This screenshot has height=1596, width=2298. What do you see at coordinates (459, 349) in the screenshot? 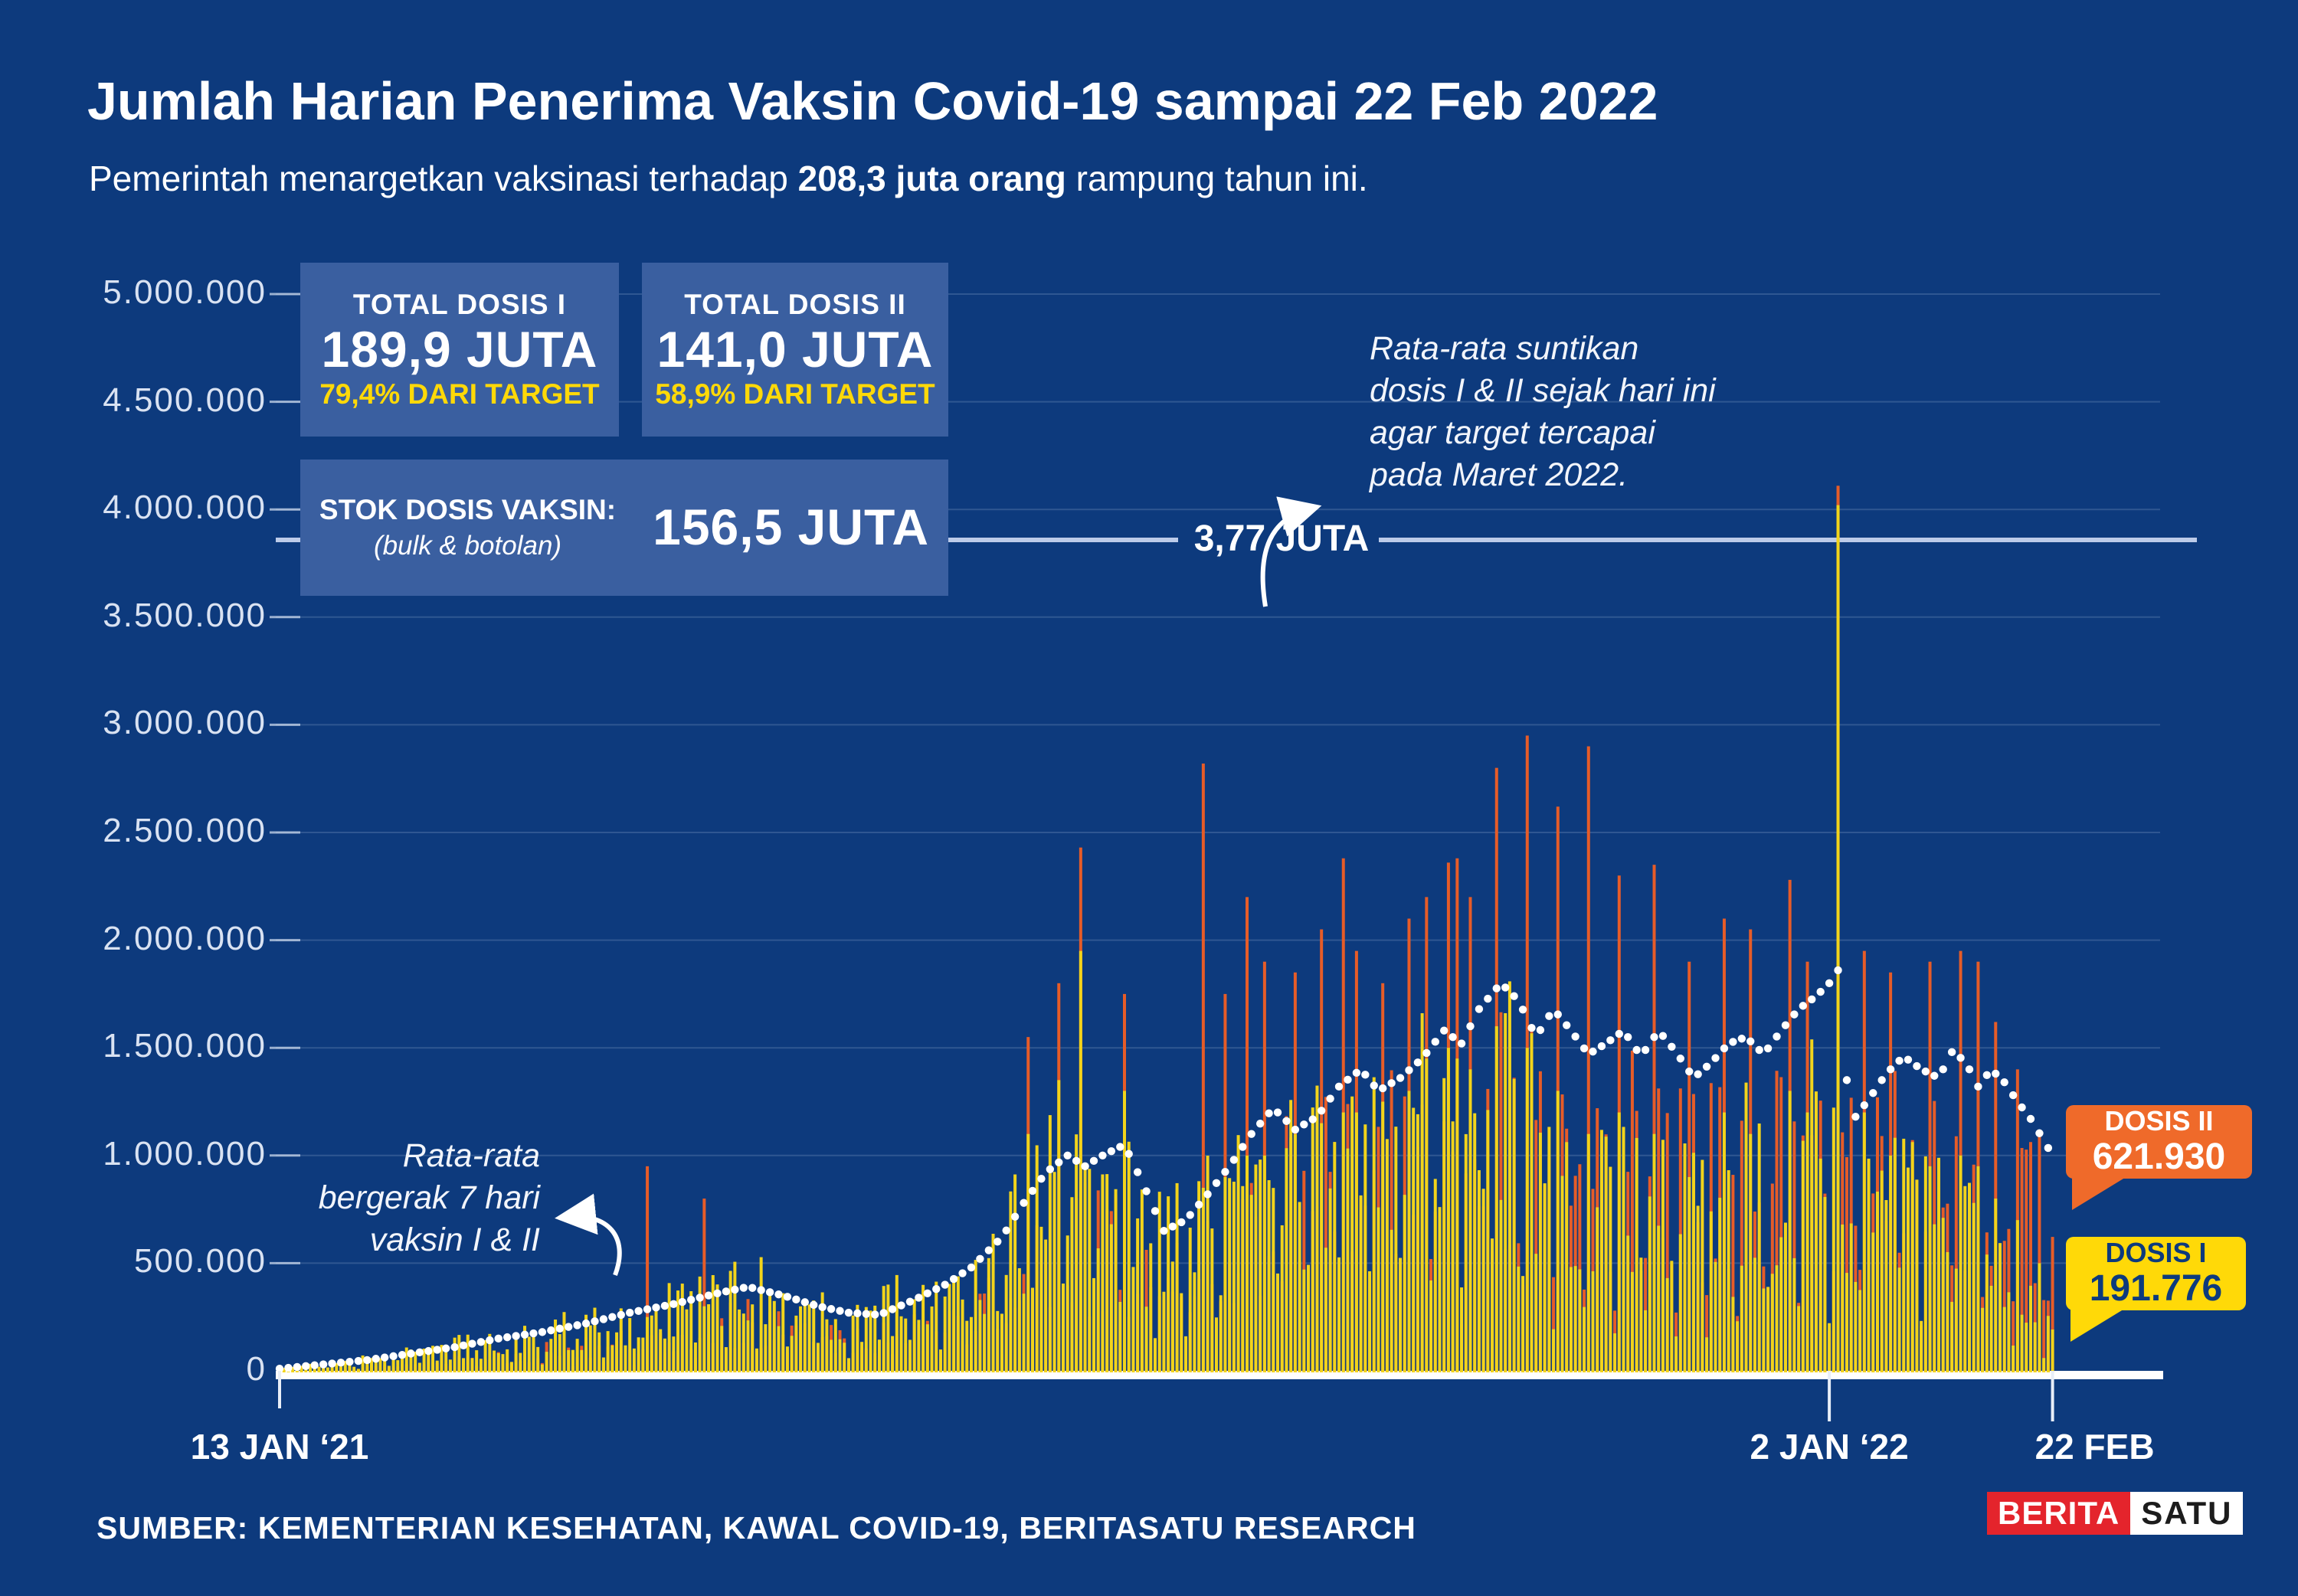
I see `total-dosis-1-value: 189,9 JUTA` at bounding box center [459, 349].